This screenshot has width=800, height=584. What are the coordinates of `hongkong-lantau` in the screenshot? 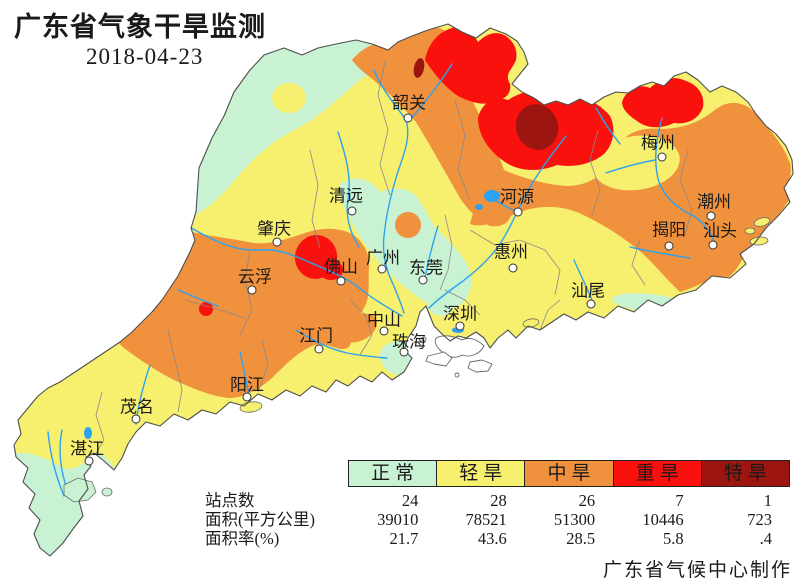 It's located at (439, 359).